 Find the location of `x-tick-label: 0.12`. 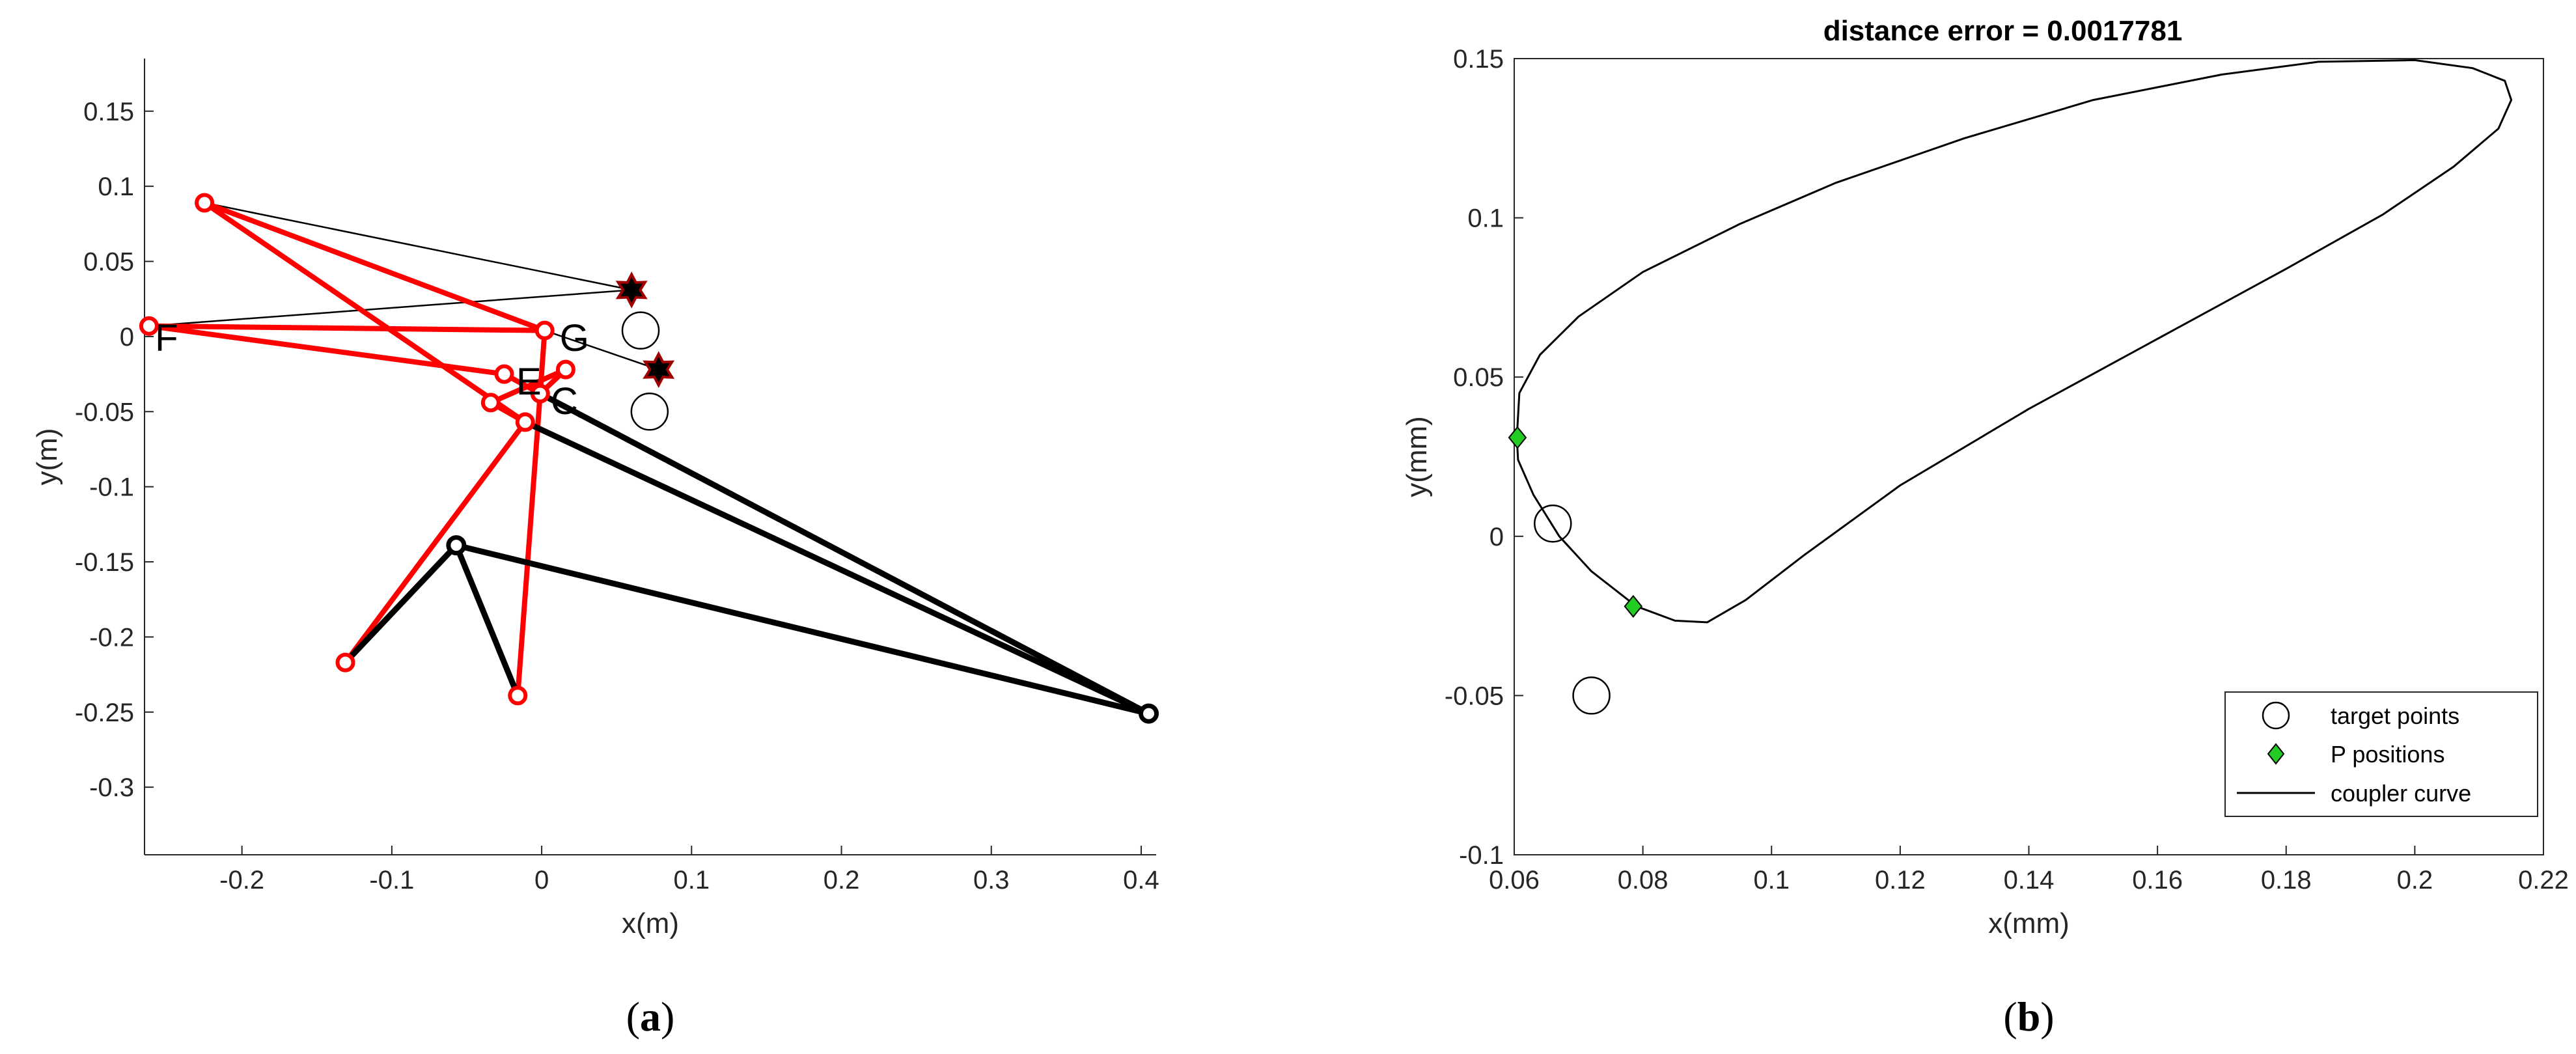

x-tick-label: 0.12 is located at coordinates (1900, 880).